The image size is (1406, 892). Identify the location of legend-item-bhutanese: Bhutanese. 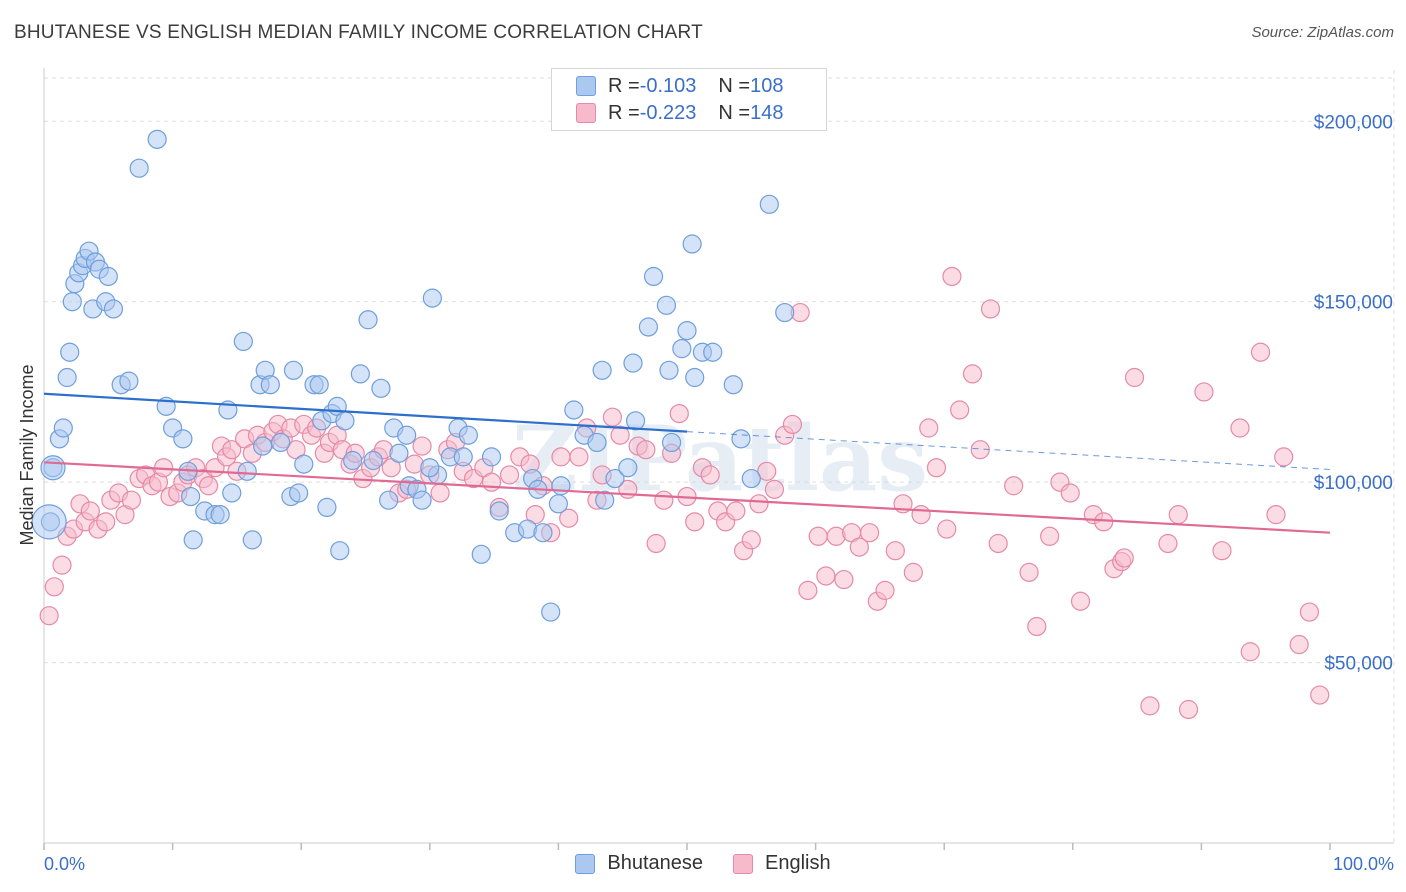
(639, 863).